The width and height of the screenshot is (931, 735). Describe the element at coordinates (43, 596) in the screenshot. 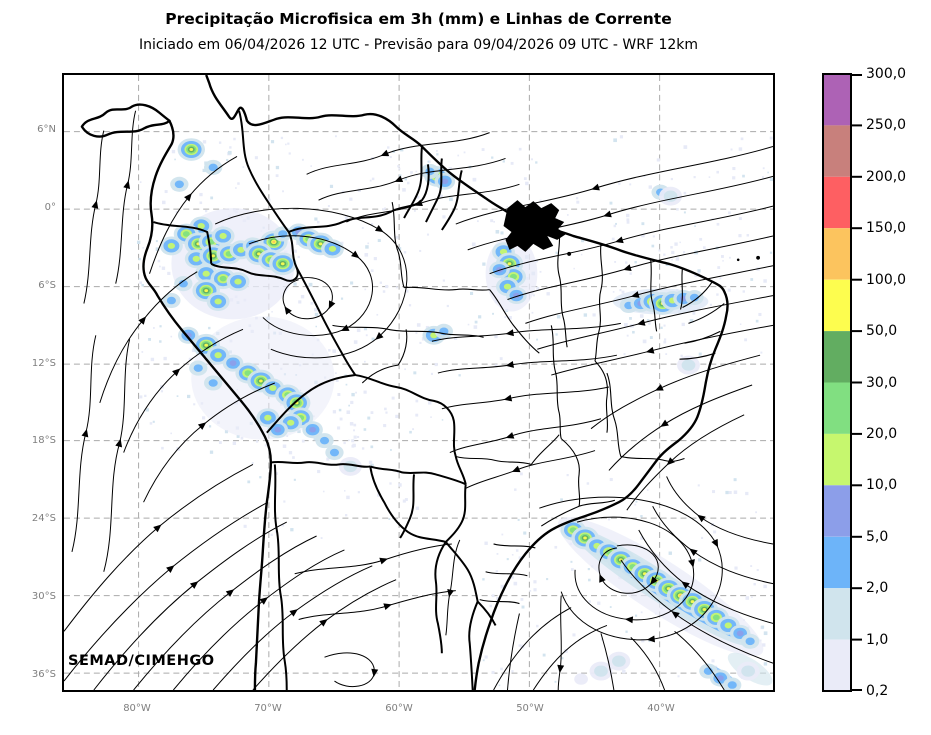

I see `lat-label-30s: 30°S` at that location.